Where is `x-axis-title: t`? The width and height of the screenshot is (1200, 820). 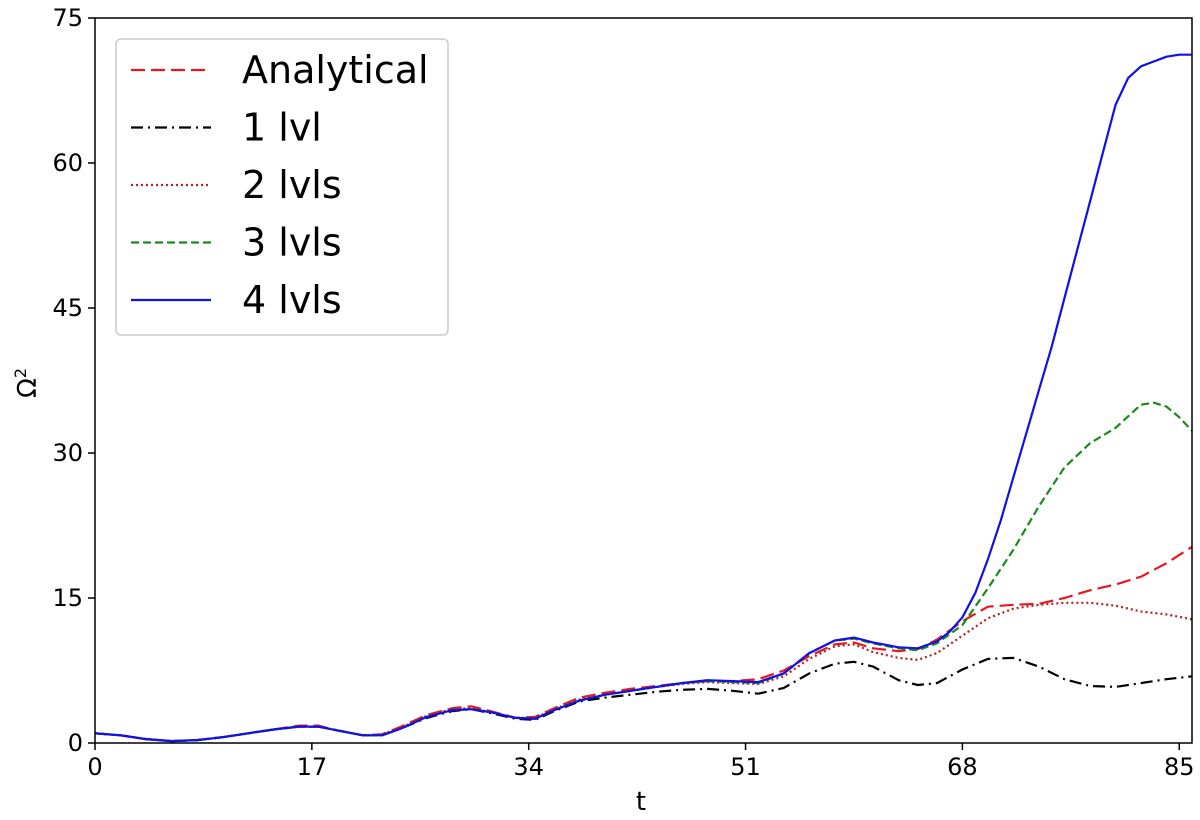
x-axis-title: t is located at coordinates (641, 802).